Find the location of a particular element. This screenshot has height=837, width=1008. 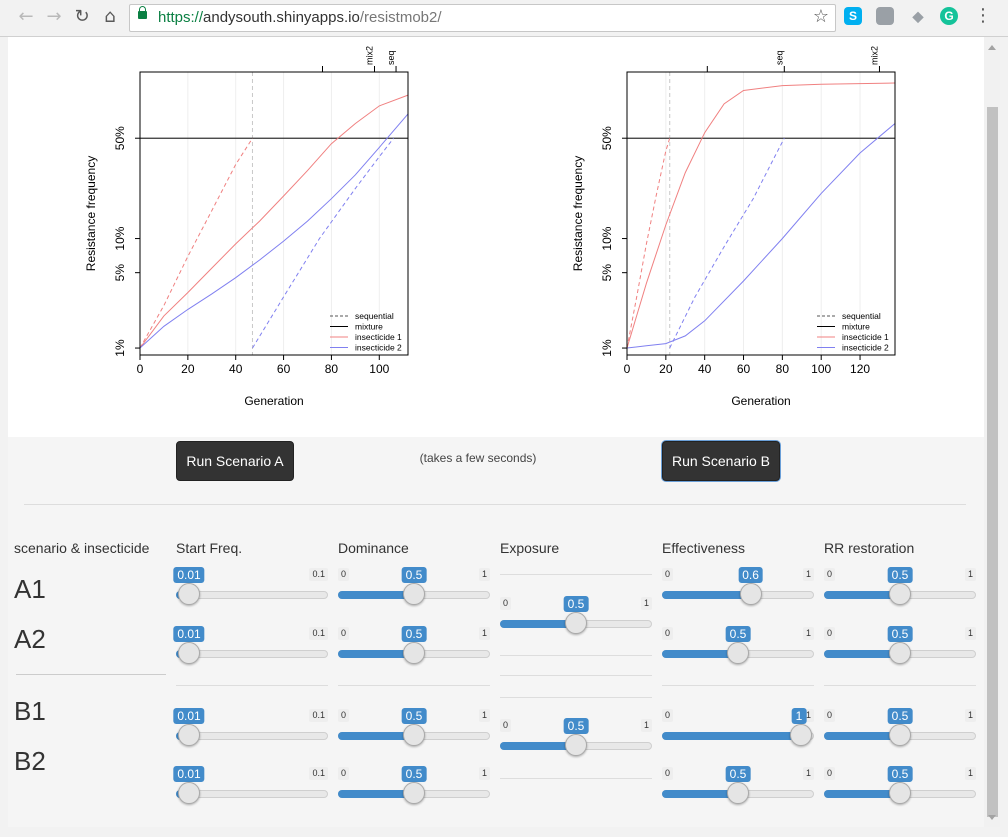

a2-rr-restoration-slider: 0 1 0.5 is located at coordinates (900, 644).